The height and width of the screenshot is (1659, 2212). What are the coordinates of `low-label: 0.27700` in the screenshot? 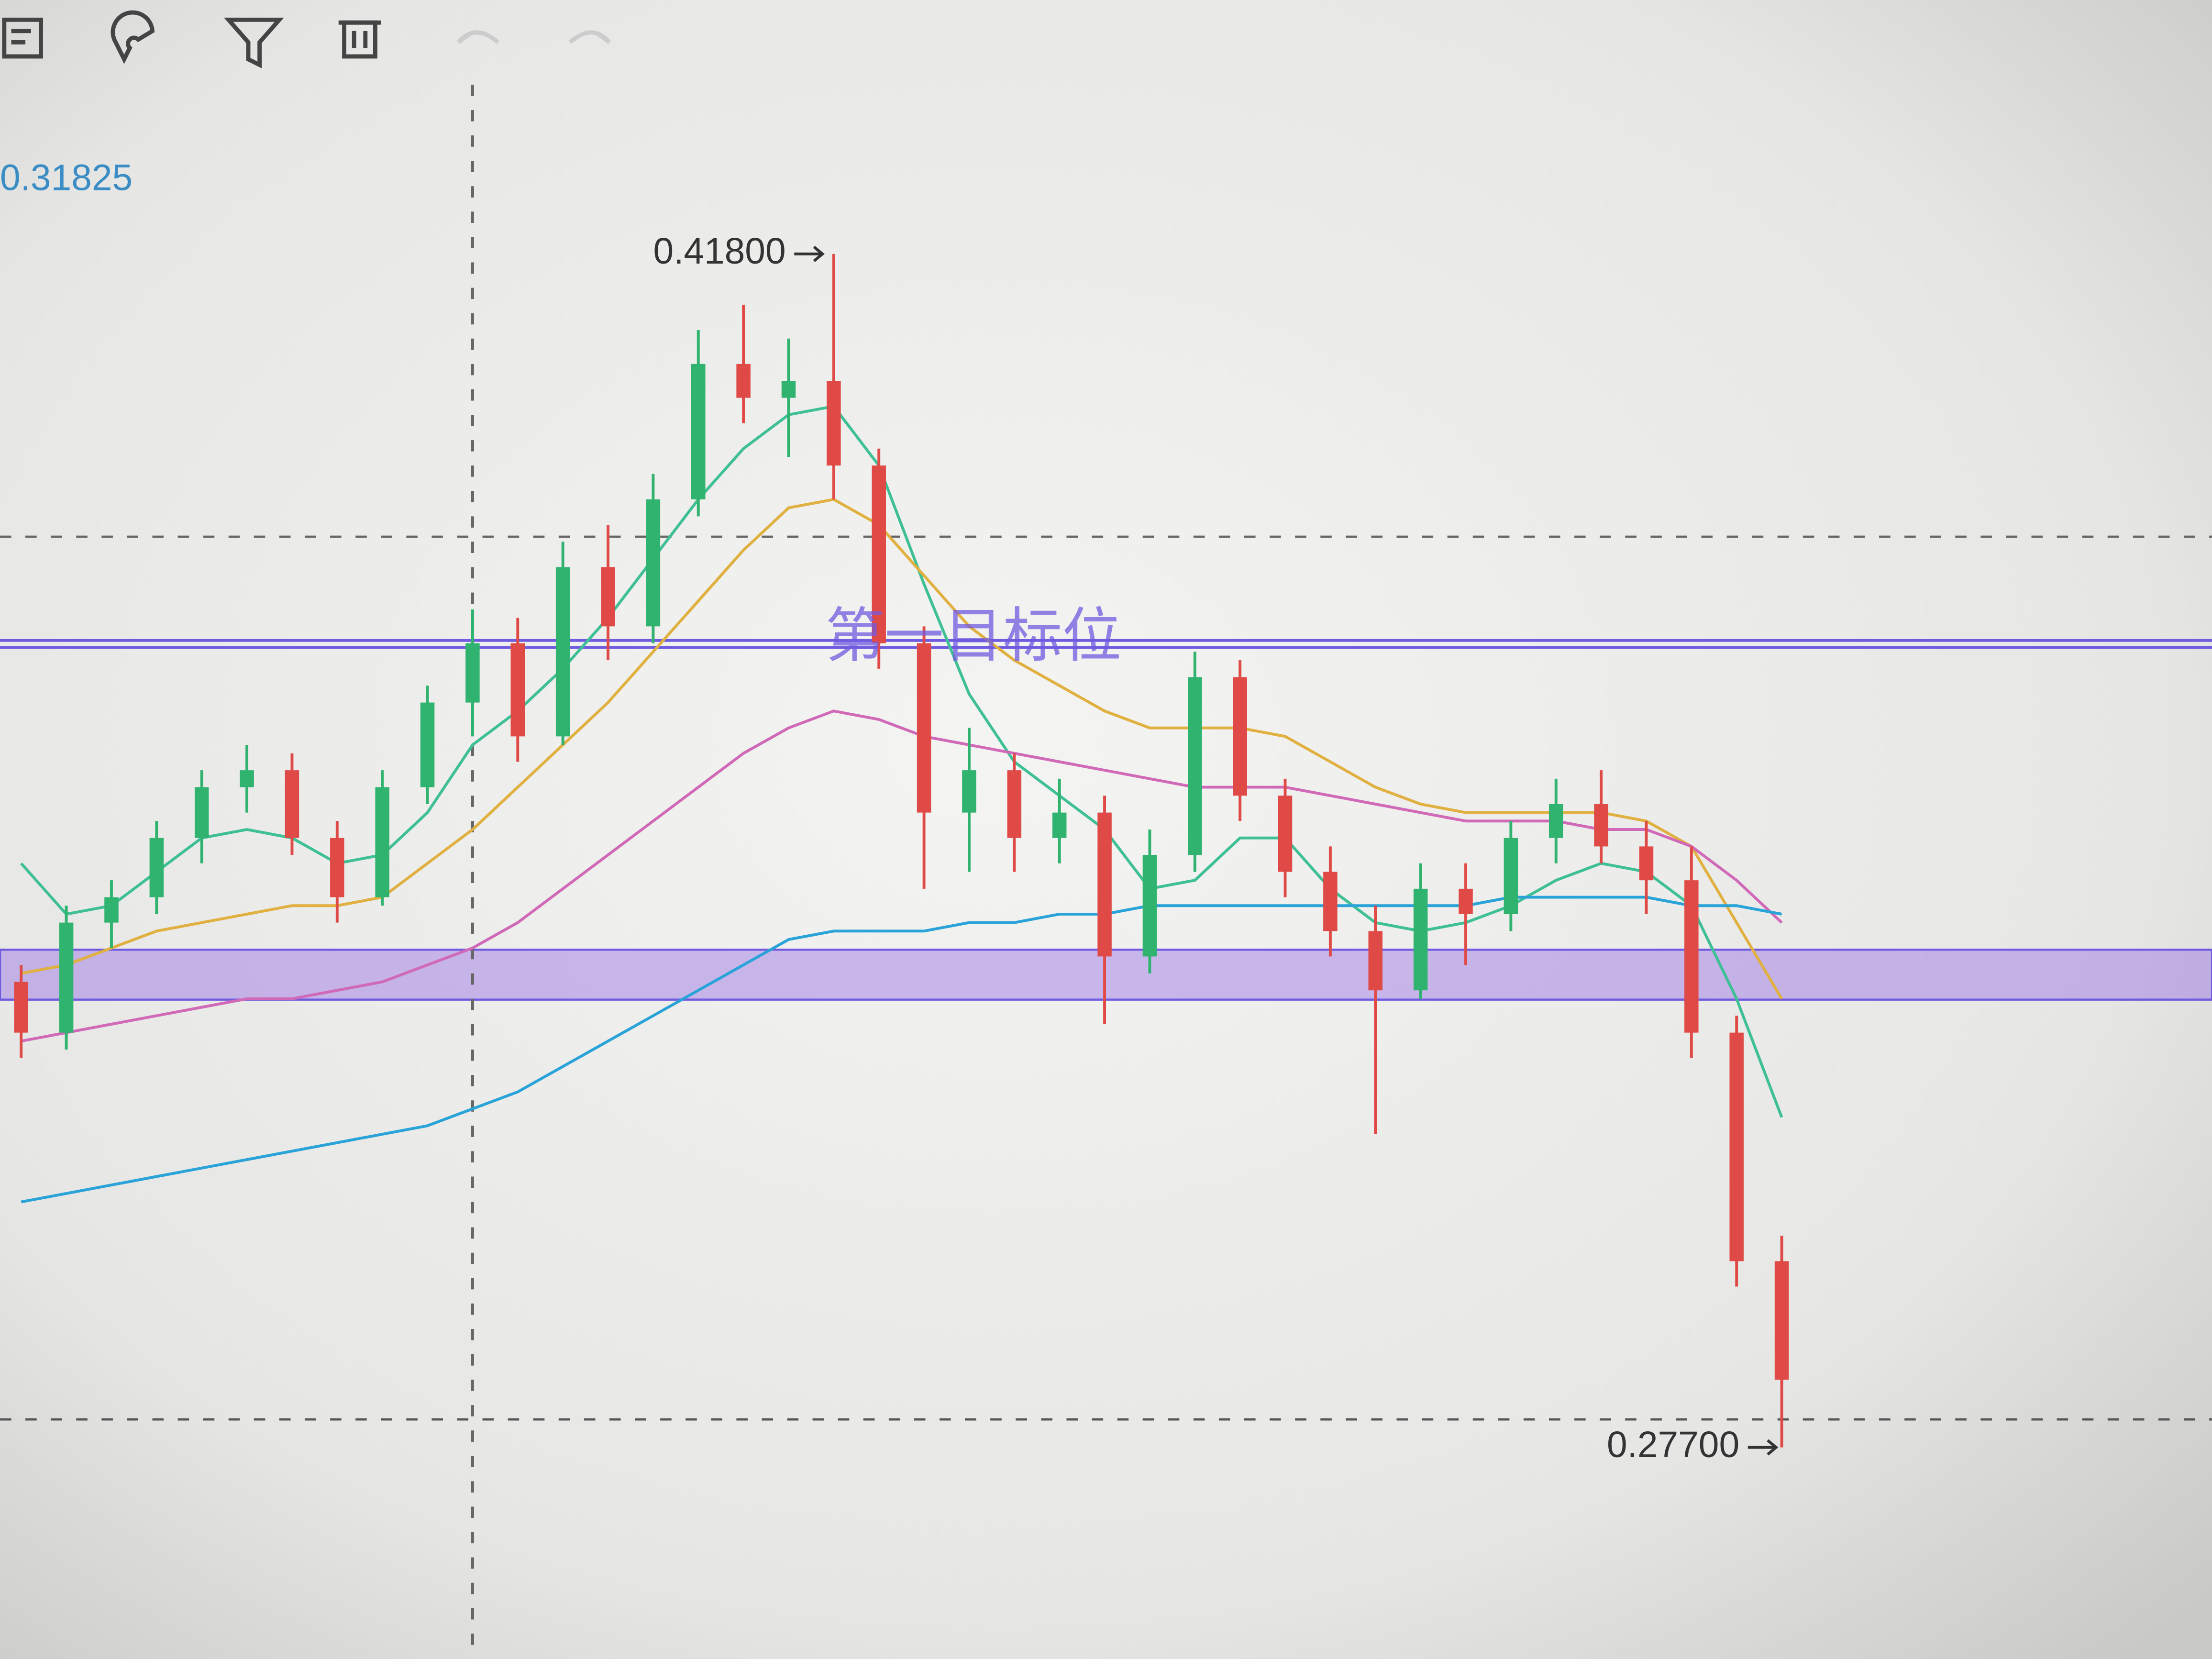 It's located at (1673, 1445).